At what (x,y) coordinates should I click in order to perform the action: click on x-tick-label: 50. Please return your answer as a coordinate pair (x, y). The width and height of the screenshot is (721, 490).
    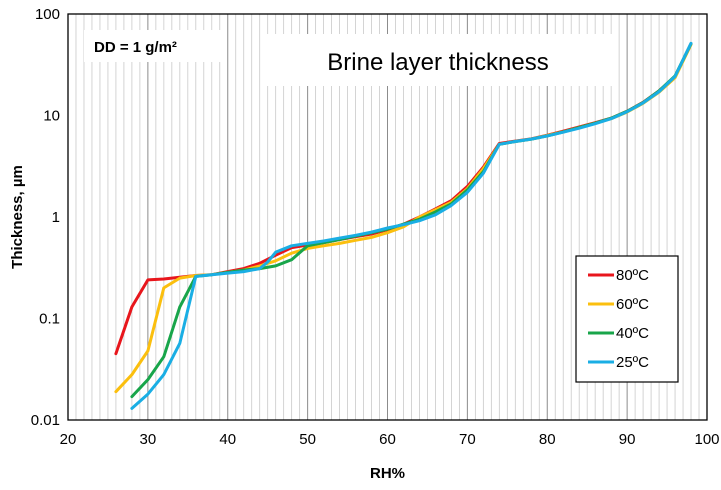
    Looking at the image, I should click on (307, 439).